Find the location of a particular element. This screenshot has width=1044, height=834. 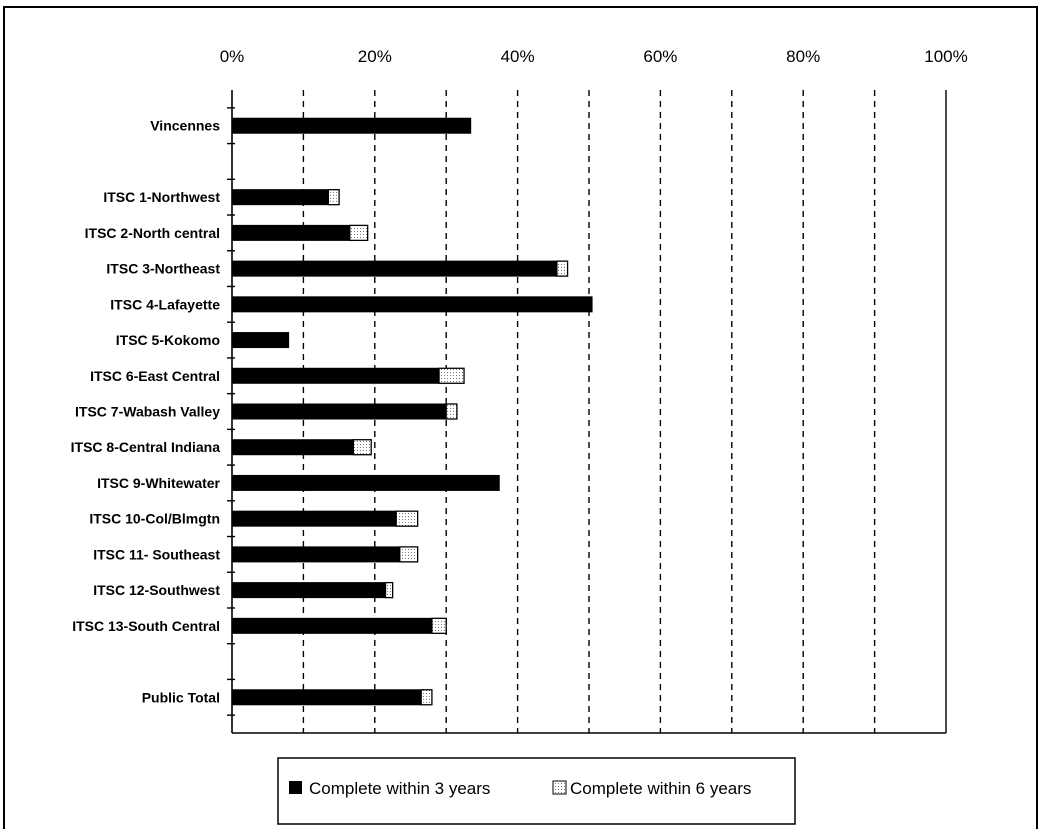

category-label: ITSC 2-North central is located at coordinates (152, 233).